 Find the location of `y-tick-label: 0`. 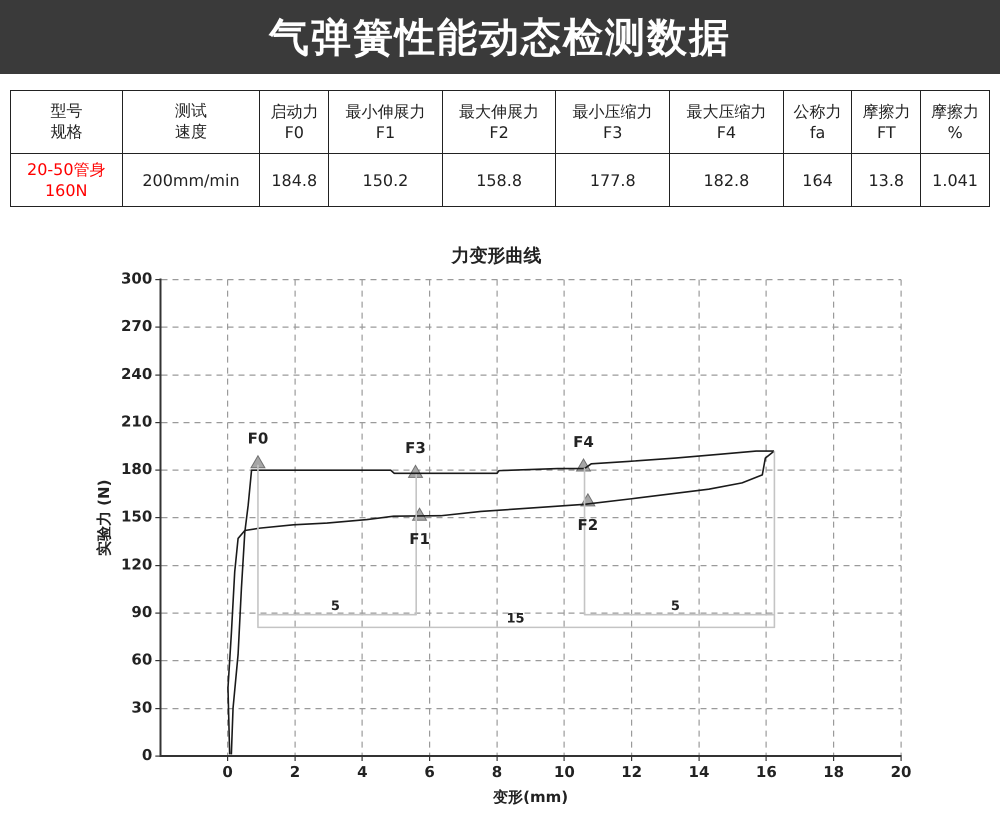

y-tick-label: 0 is located at coordinates (147, 755).